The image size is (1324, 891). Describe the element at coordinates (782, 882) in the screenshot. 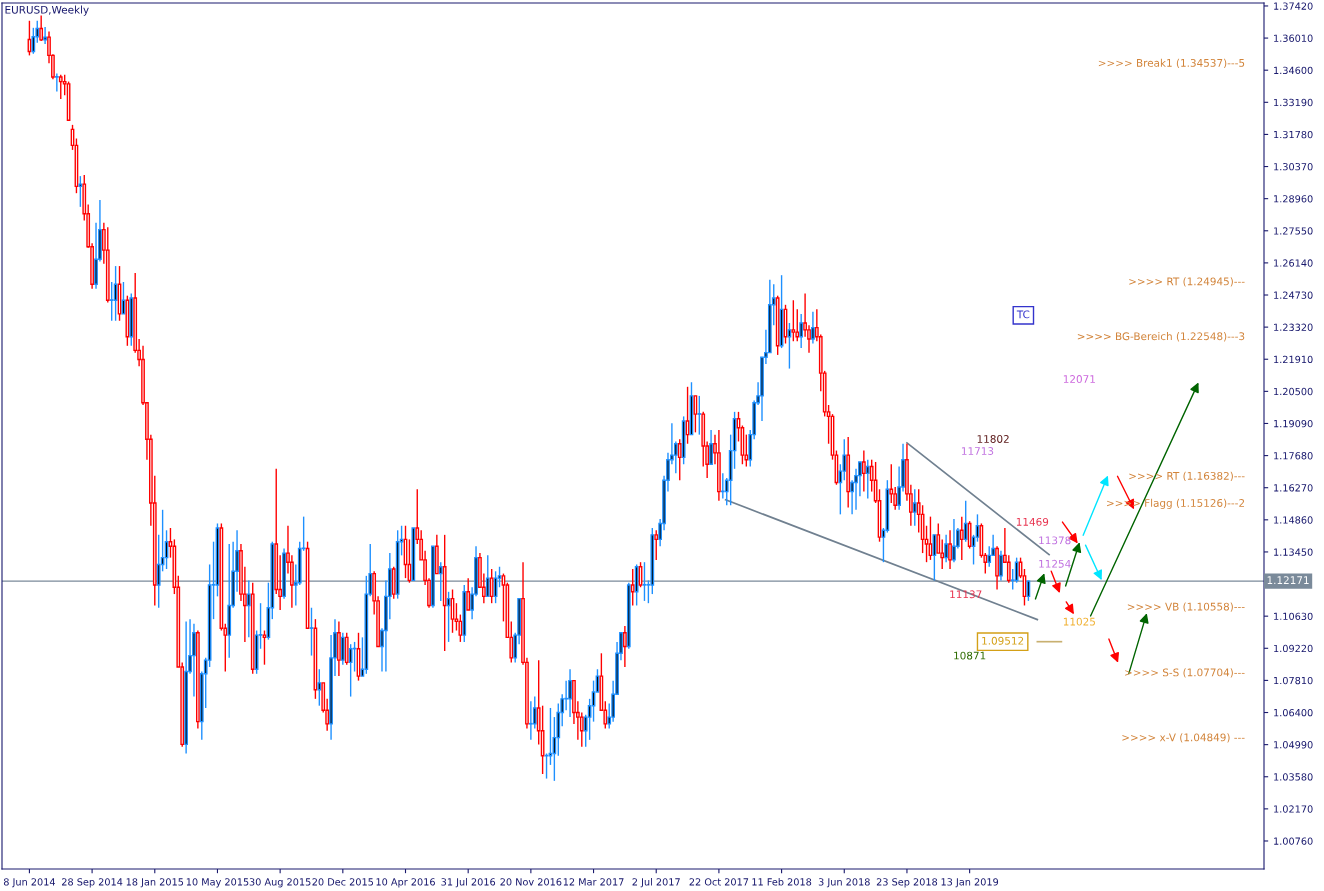

I see `x-tick-label: 11 Feb 2018` at that location.